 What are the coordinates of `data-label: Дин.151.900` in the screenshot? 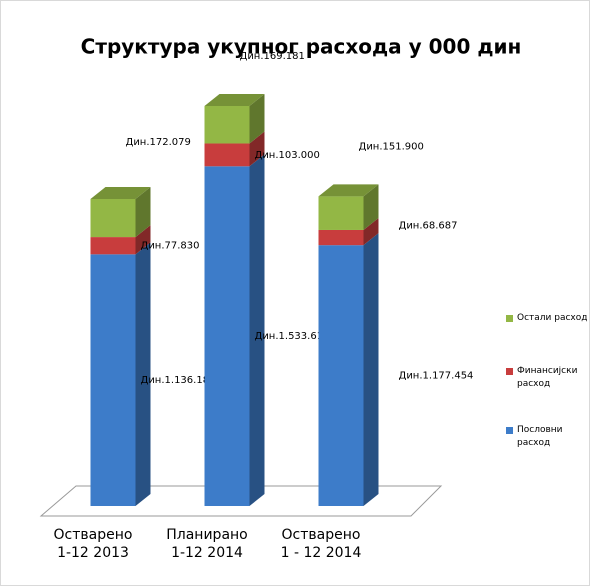 It's located at (391, 146).